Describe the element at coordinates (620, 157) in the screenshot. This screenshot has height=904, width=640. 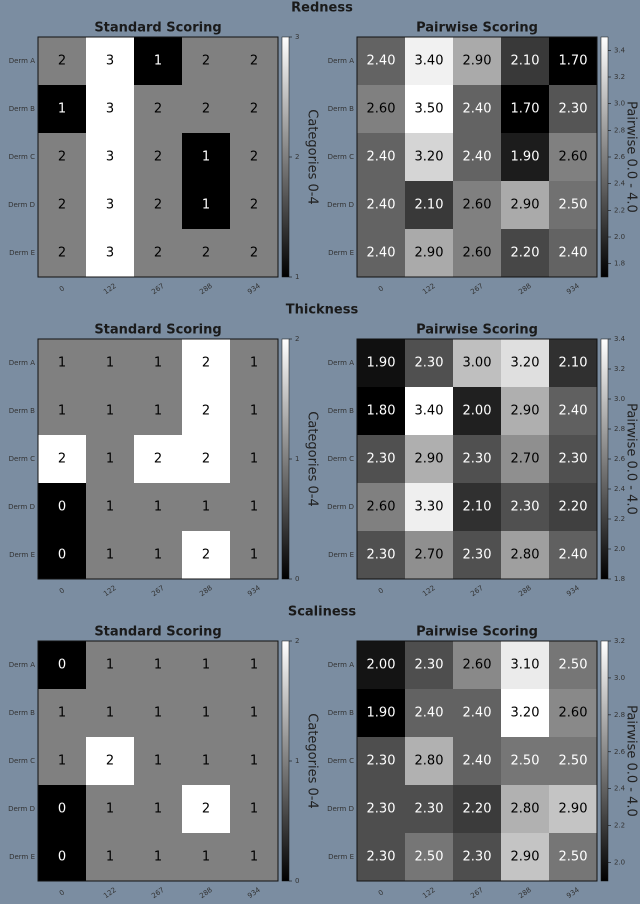
I see `colorbar-tick-label: 2.6` at that location.